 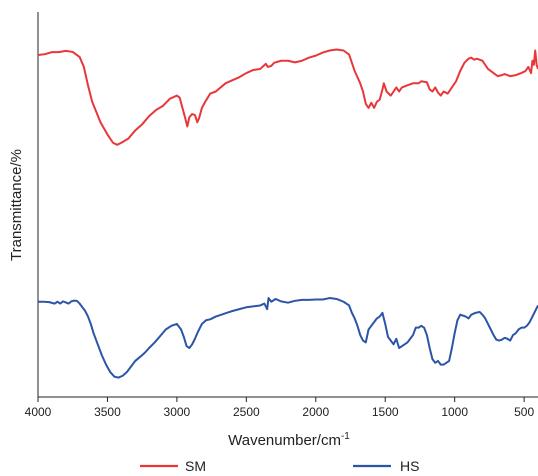 I want to click on x-tick-label: 3500, so click(x=107, y=412).